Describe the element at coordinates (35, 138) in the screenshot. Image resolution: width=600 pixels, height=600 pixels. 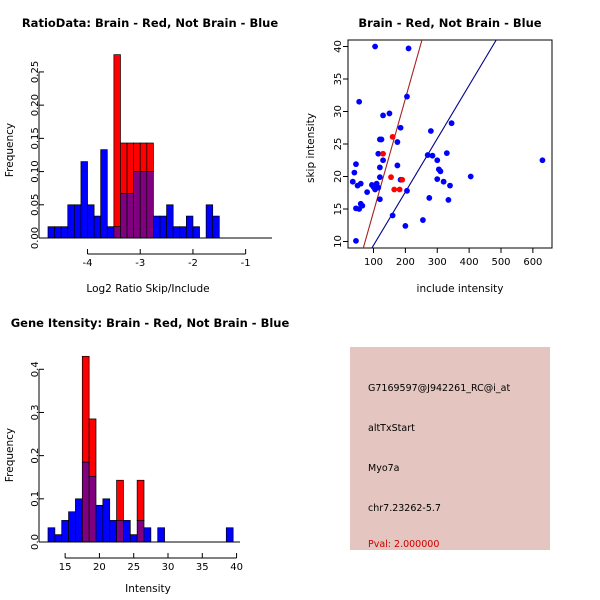
I see `y-axis-tick-label: 0.15` at that location.